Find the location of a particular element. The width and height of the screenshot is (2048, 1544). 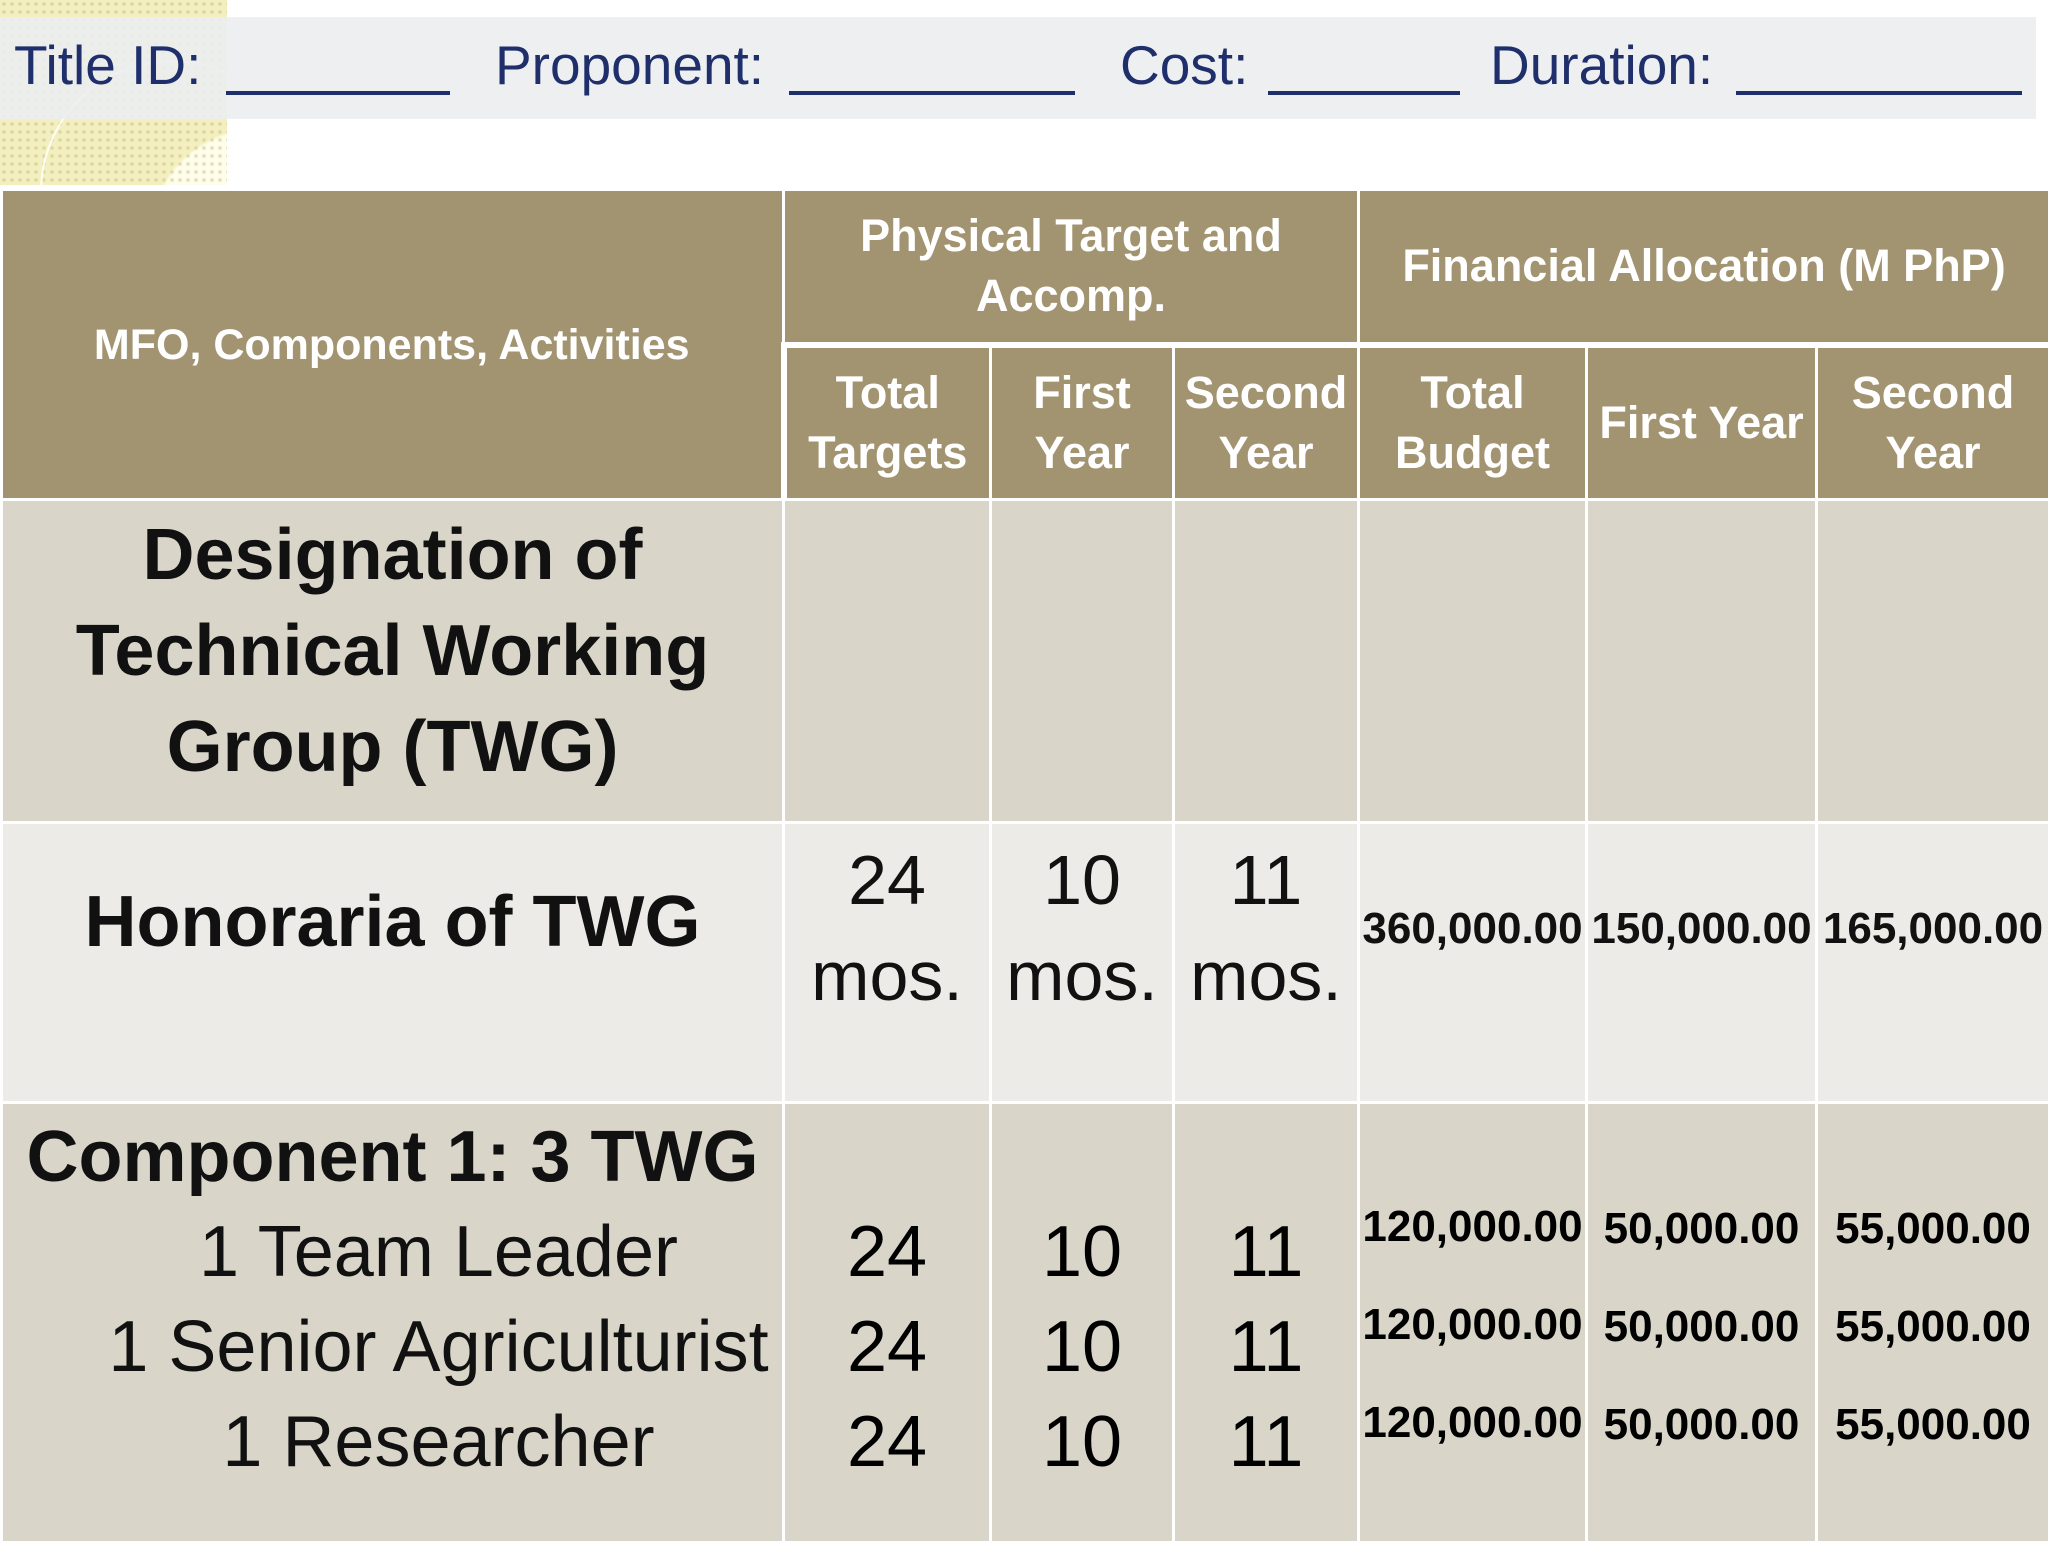

column-header-total-targets: Total Targets is located at coordinates (887, 422).